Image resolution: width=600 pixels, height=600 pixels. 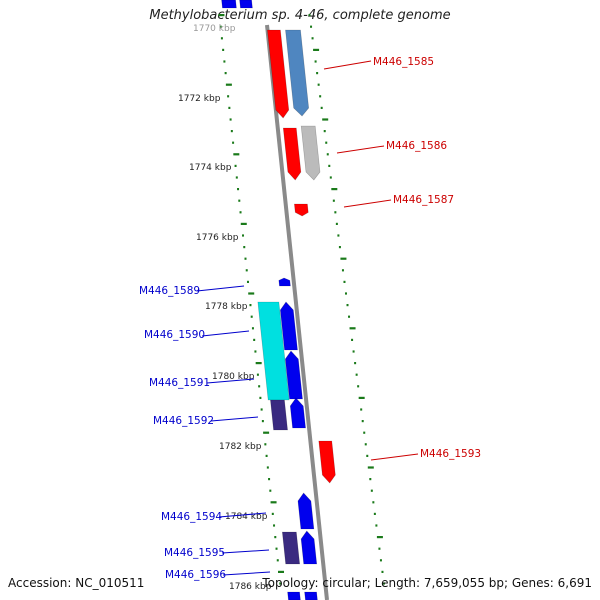 I want to click on gene-label: M446_1596, so click(x=195, y=575).